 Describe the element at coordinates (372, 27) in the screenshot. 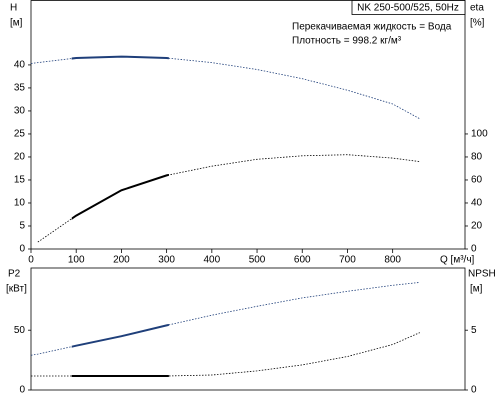

I see `note: Перекачиваемая жидкость = Вода` at that location.